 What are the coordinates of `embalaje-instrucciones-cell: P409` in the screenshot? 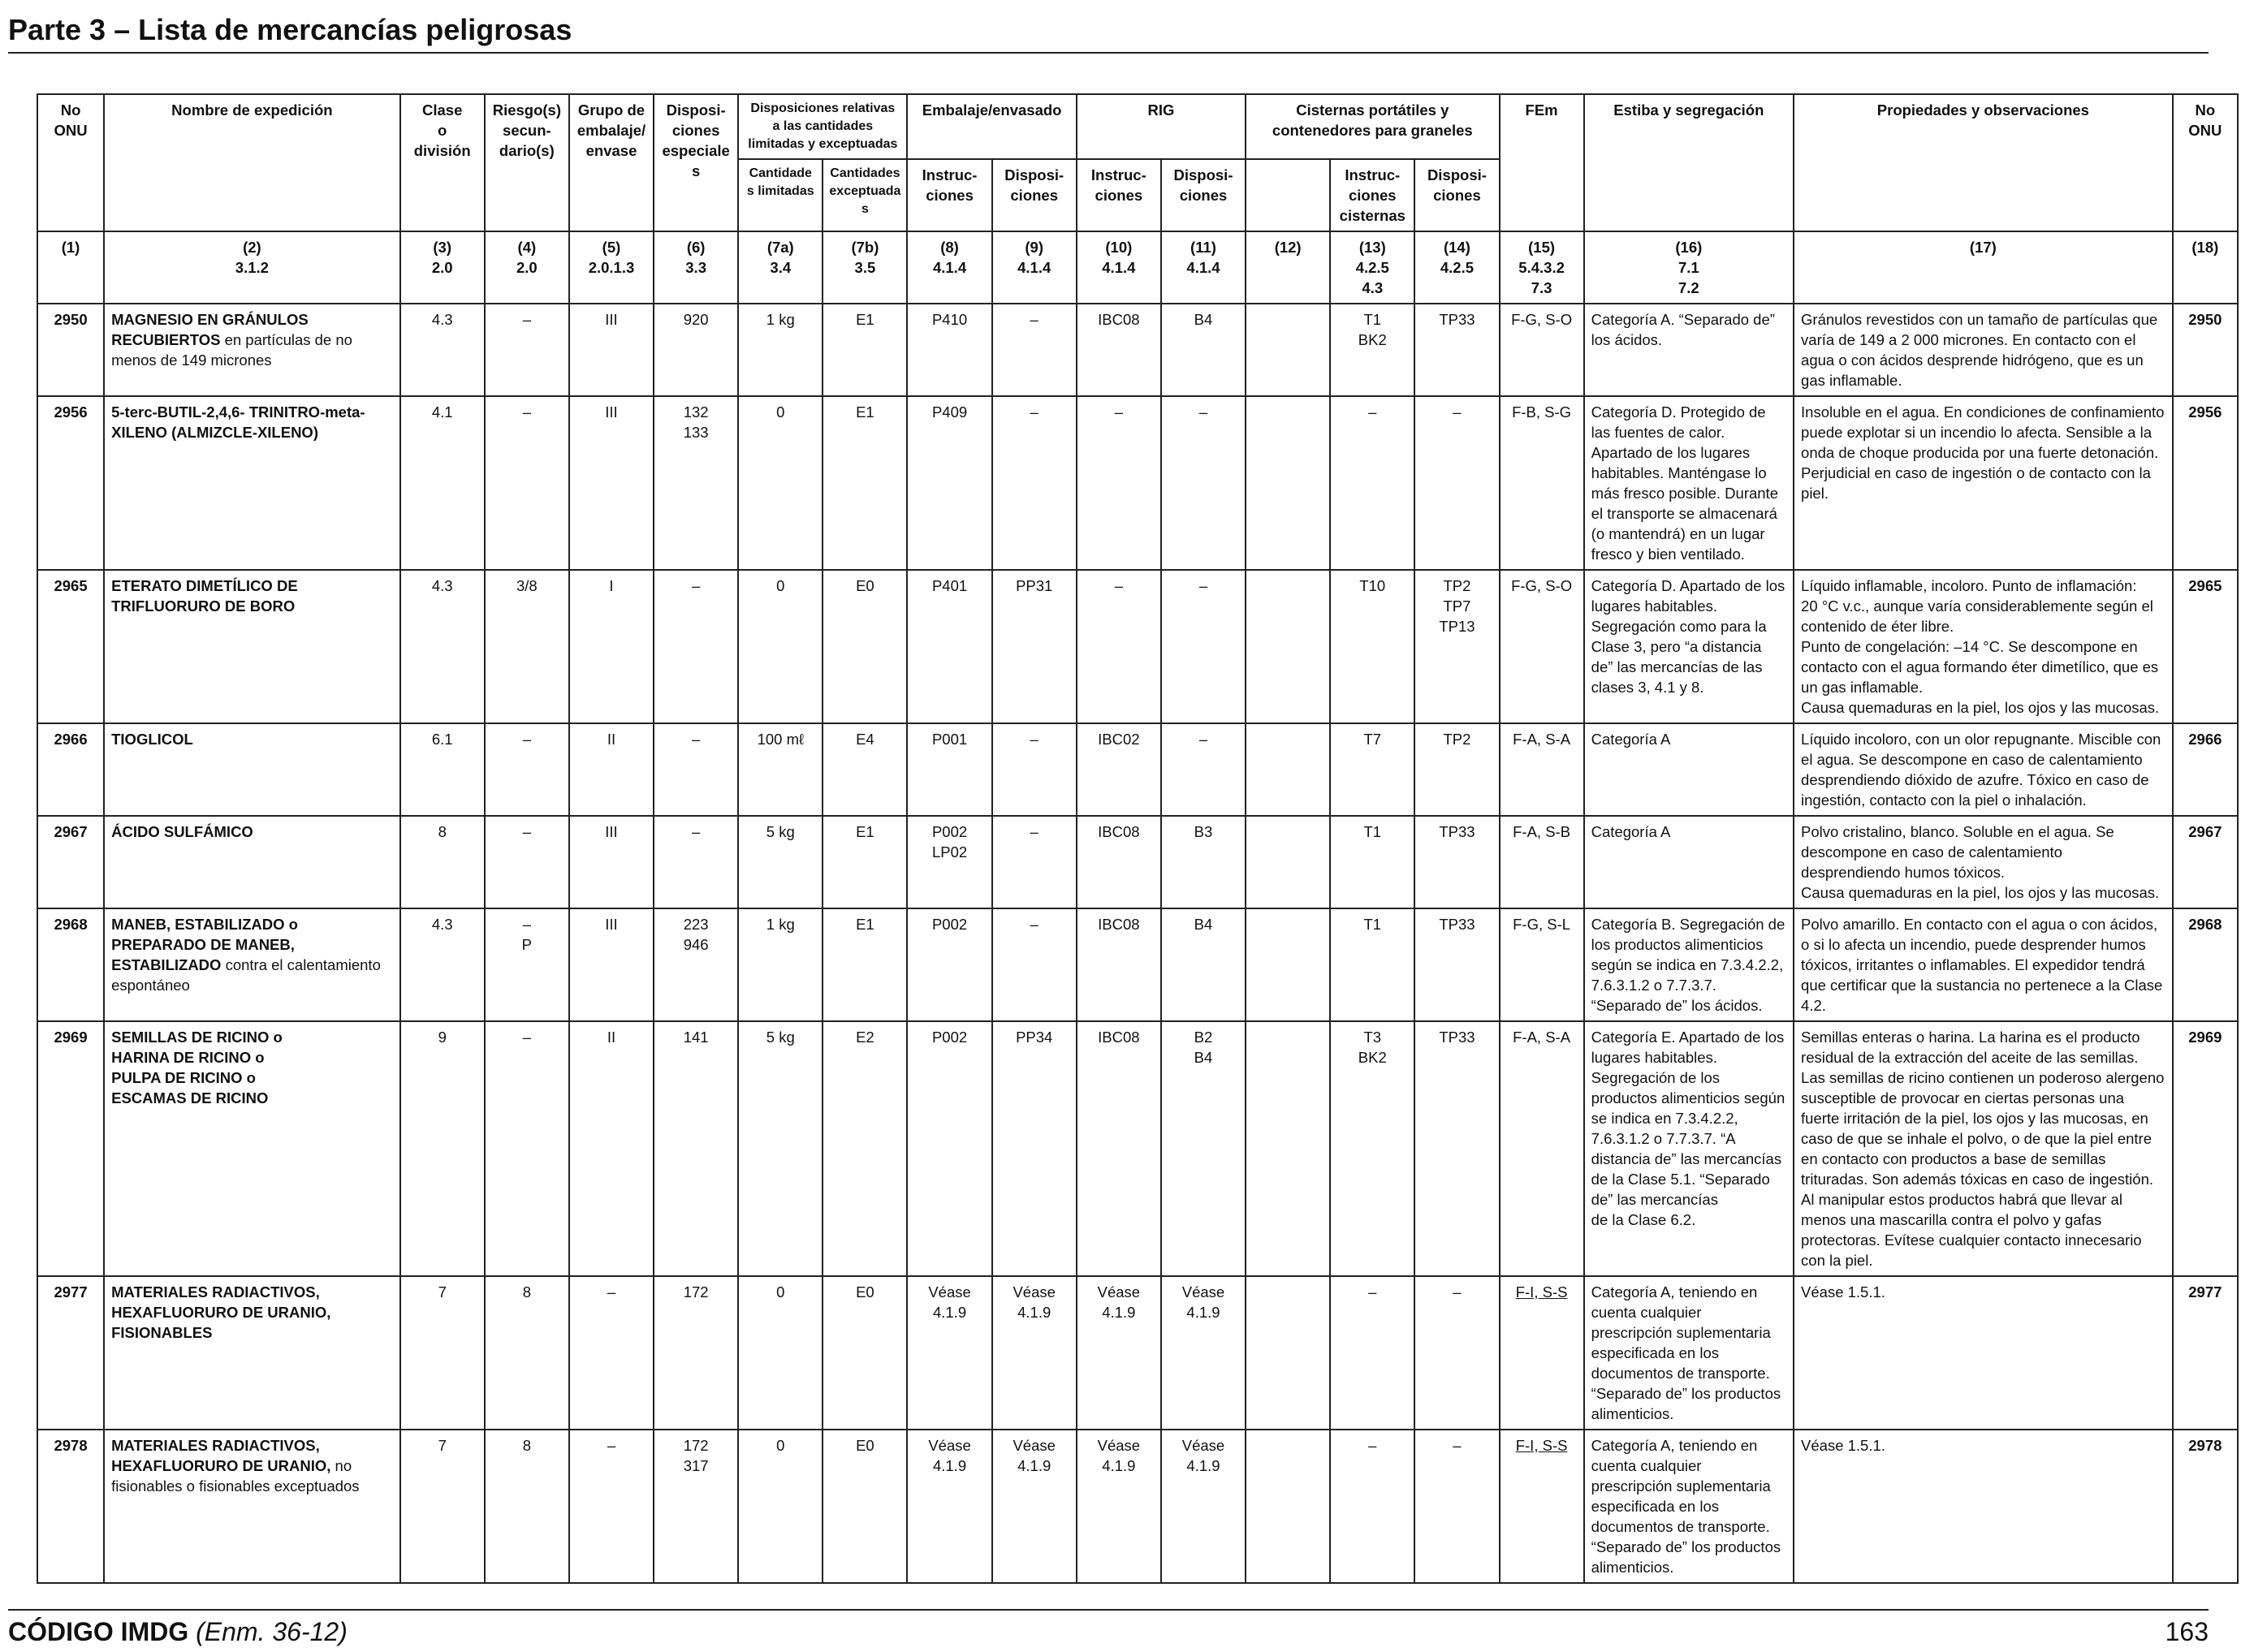 It's located at (949, 483).